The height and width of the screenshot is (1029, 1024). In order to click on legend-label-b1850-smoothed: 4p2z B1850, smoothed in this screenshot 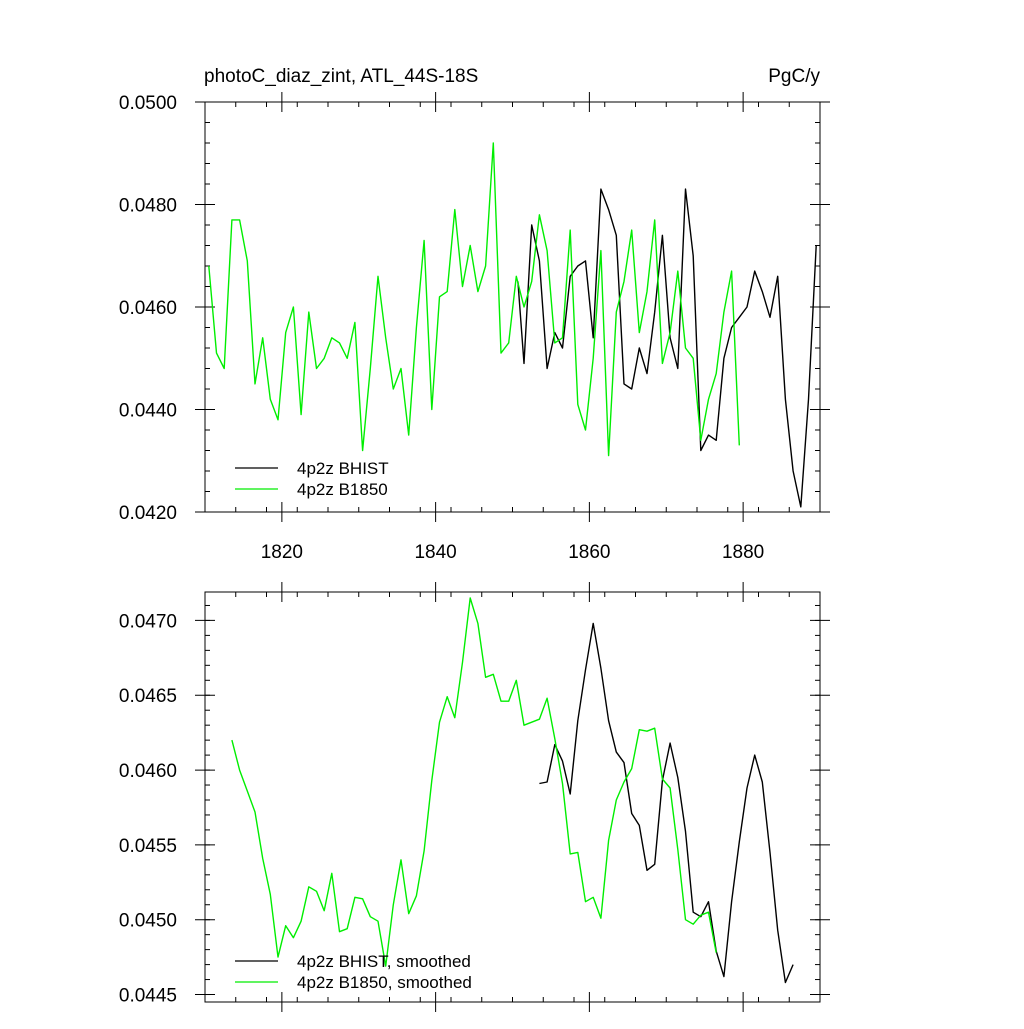, I will do `click(384, 982)`.